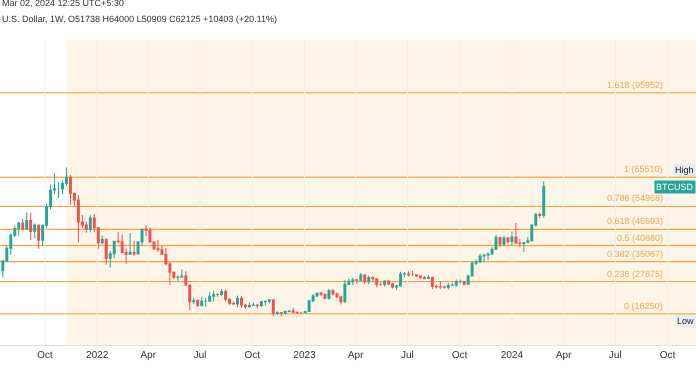 This screenshot has width=696, height=385. I want to click on annotation: BTCUSD, so click(675, 187).